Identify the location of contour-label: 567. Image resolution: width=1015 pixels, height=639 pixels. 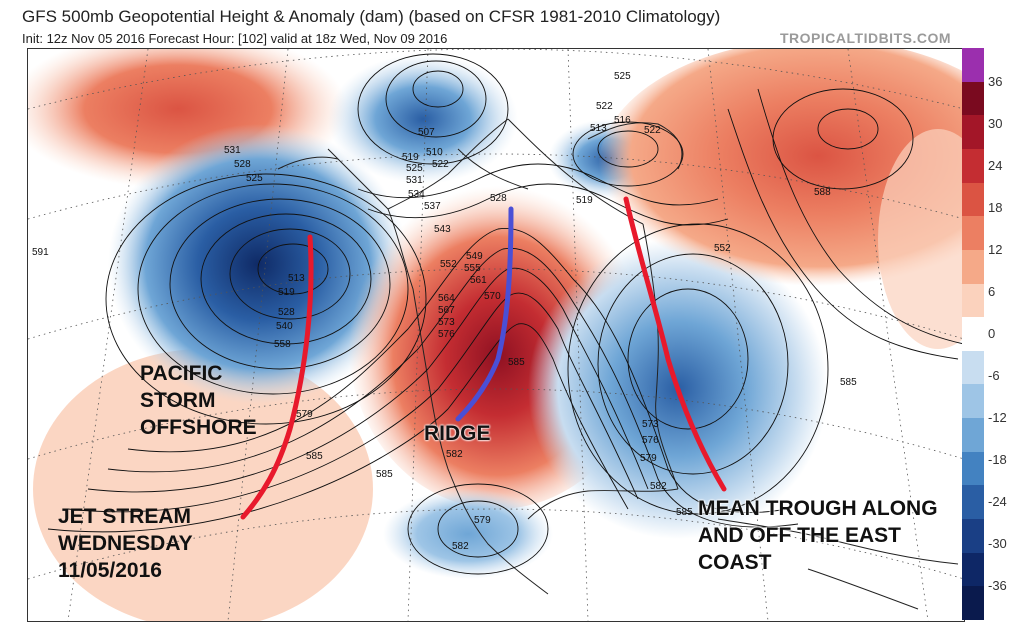
(446, 310).